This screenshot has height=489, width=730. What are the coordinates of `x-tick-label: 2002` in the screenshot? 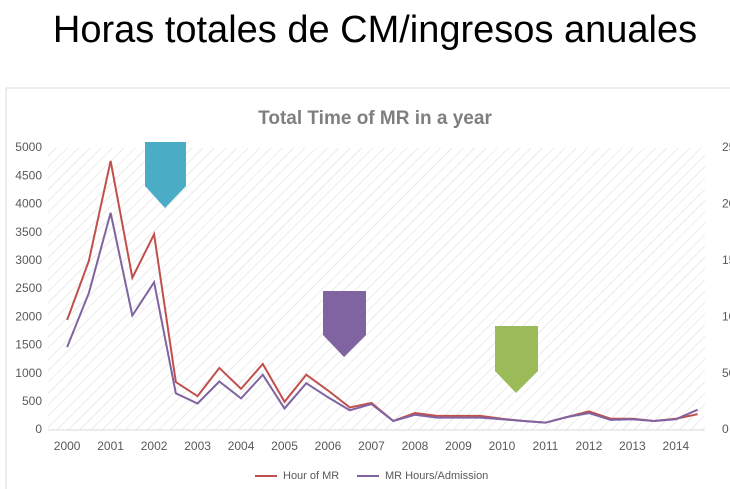 It's located at (154, 446).